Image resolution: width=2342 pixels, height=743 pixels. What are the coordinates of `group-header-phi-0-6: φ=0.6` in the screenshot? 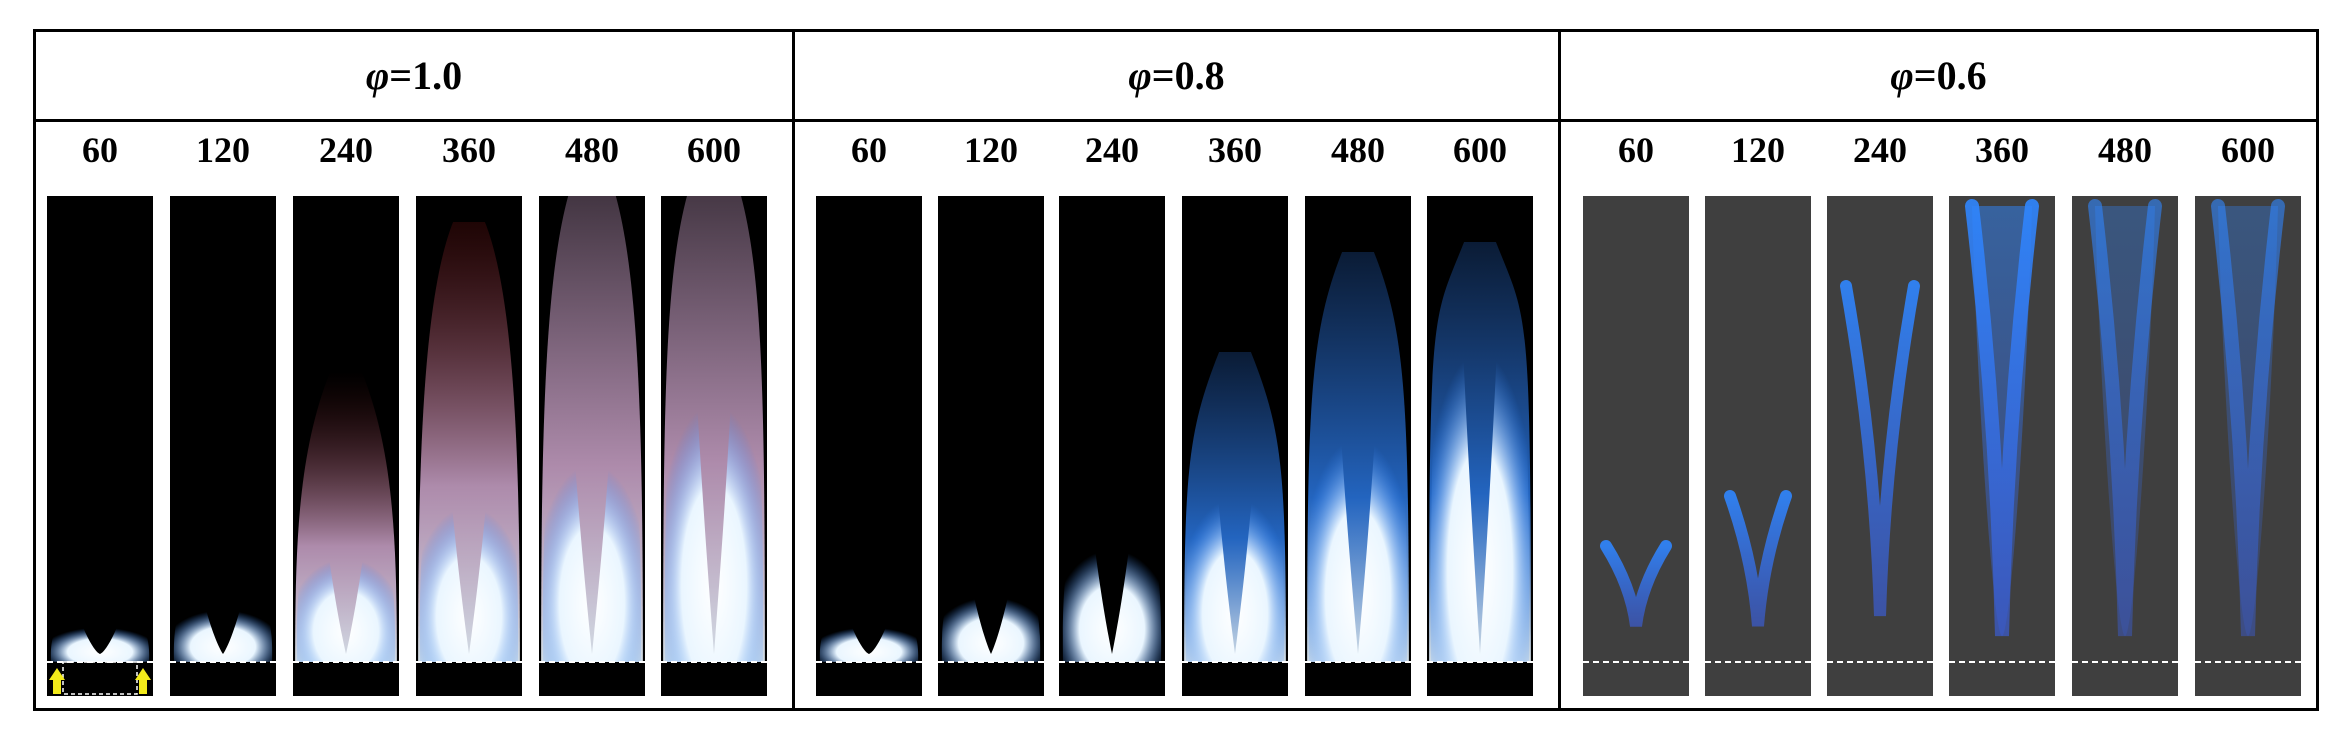 It's located at (1938, 75).